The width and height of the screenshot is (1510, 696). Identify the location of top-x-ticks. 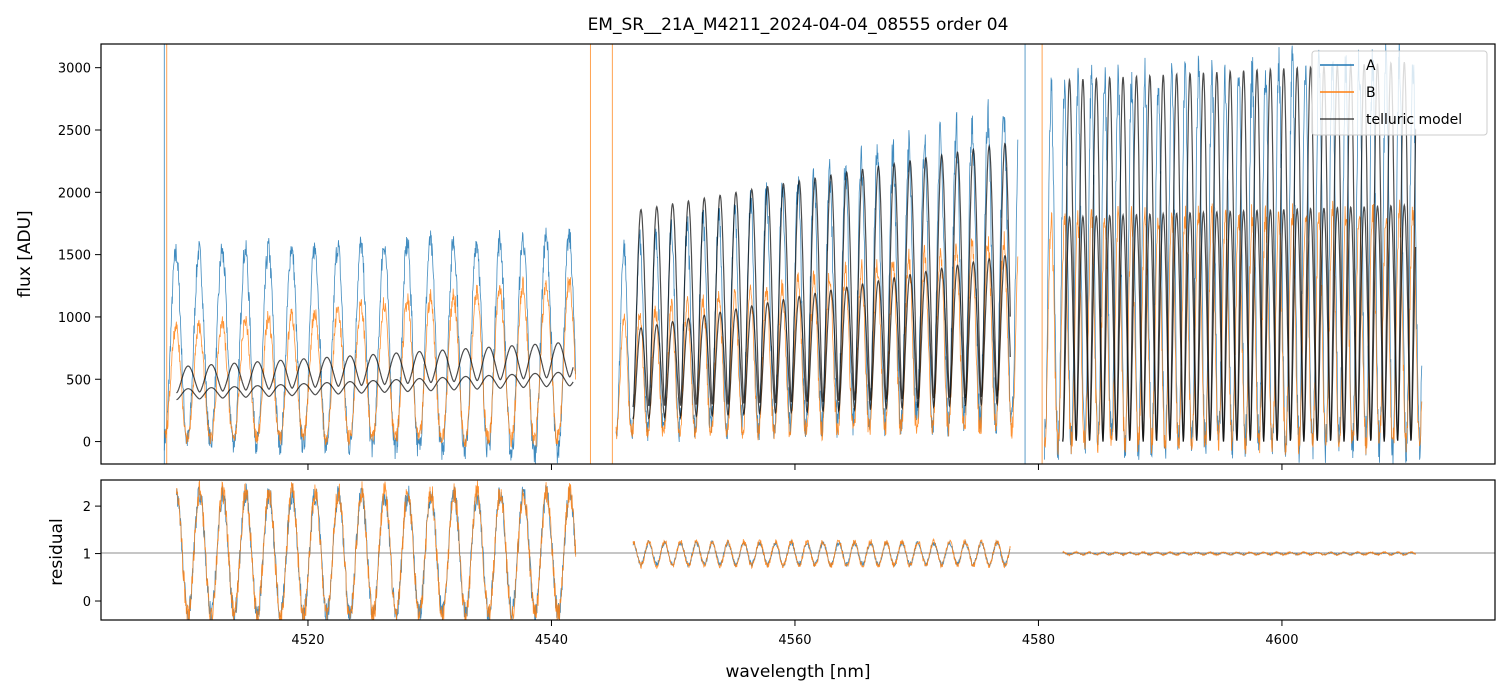
(795, 467).